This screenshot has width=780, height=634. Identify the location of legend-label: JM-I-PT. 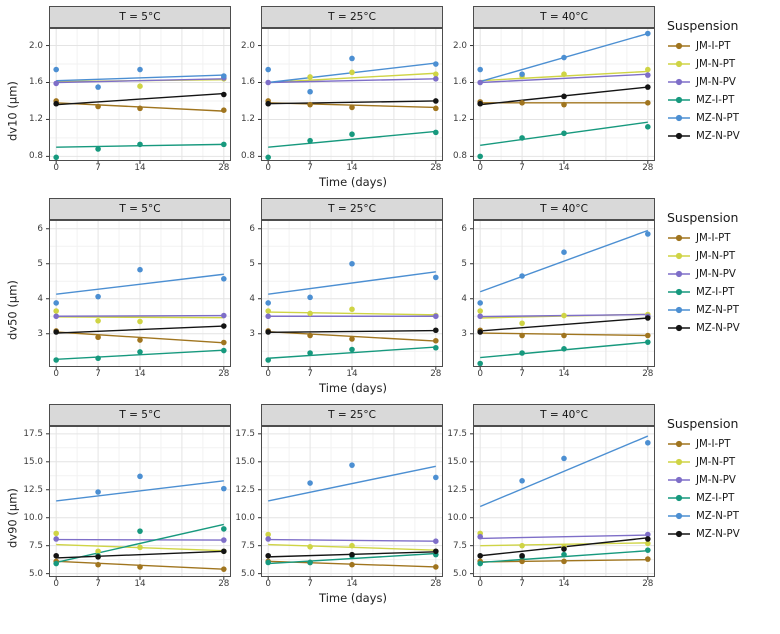
(713, 238).